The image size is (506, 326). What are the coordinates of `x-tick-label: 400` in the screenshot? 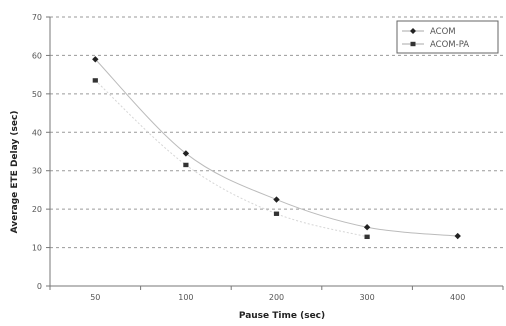 It's located at (457, 297).